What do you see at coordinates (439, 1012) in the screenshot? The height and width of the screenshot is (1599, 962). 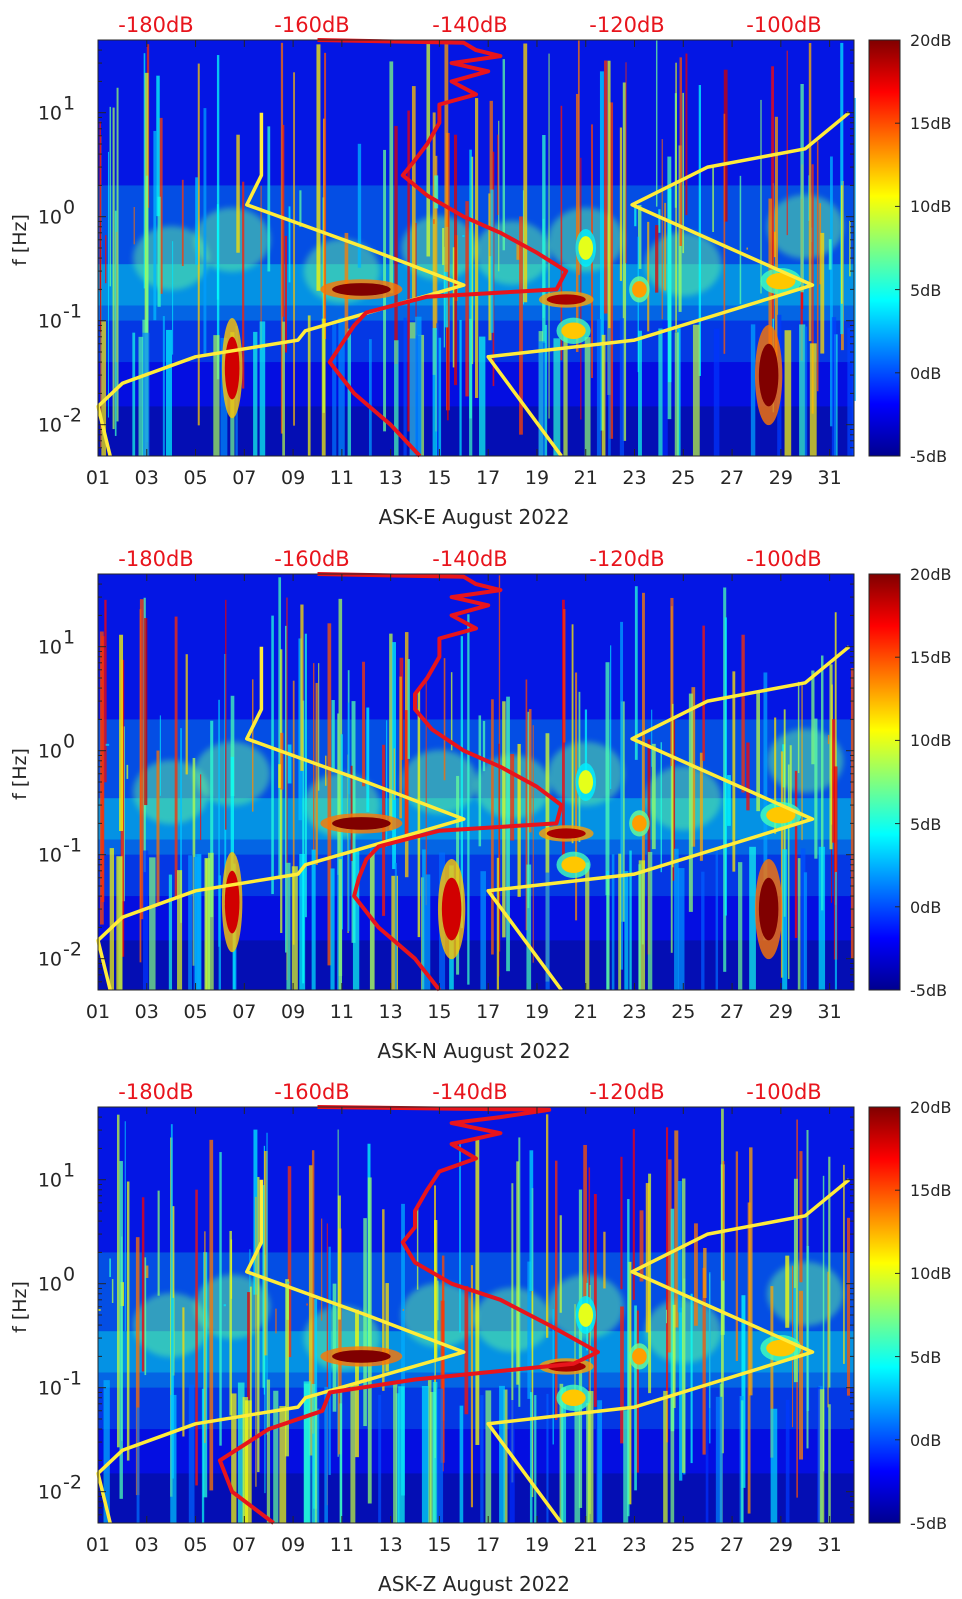 I see `x-tick-label: 15` at bounding box center [439, 1012].